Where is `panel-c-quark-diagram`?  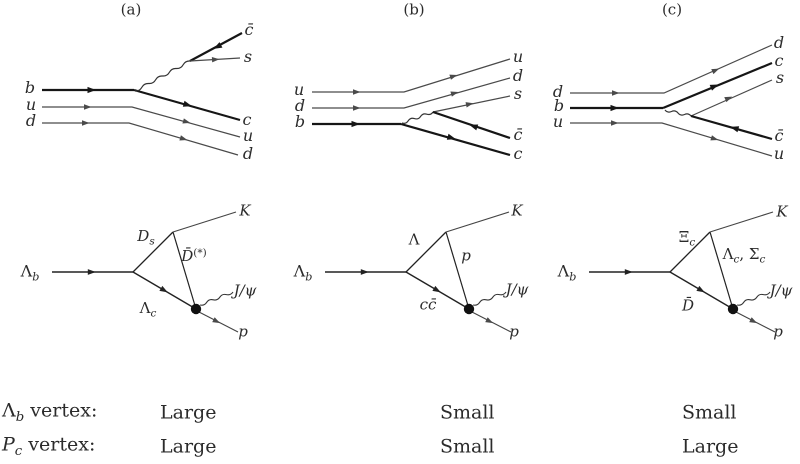
panel-c-quark-diagram is located at coordinates (671, 100).